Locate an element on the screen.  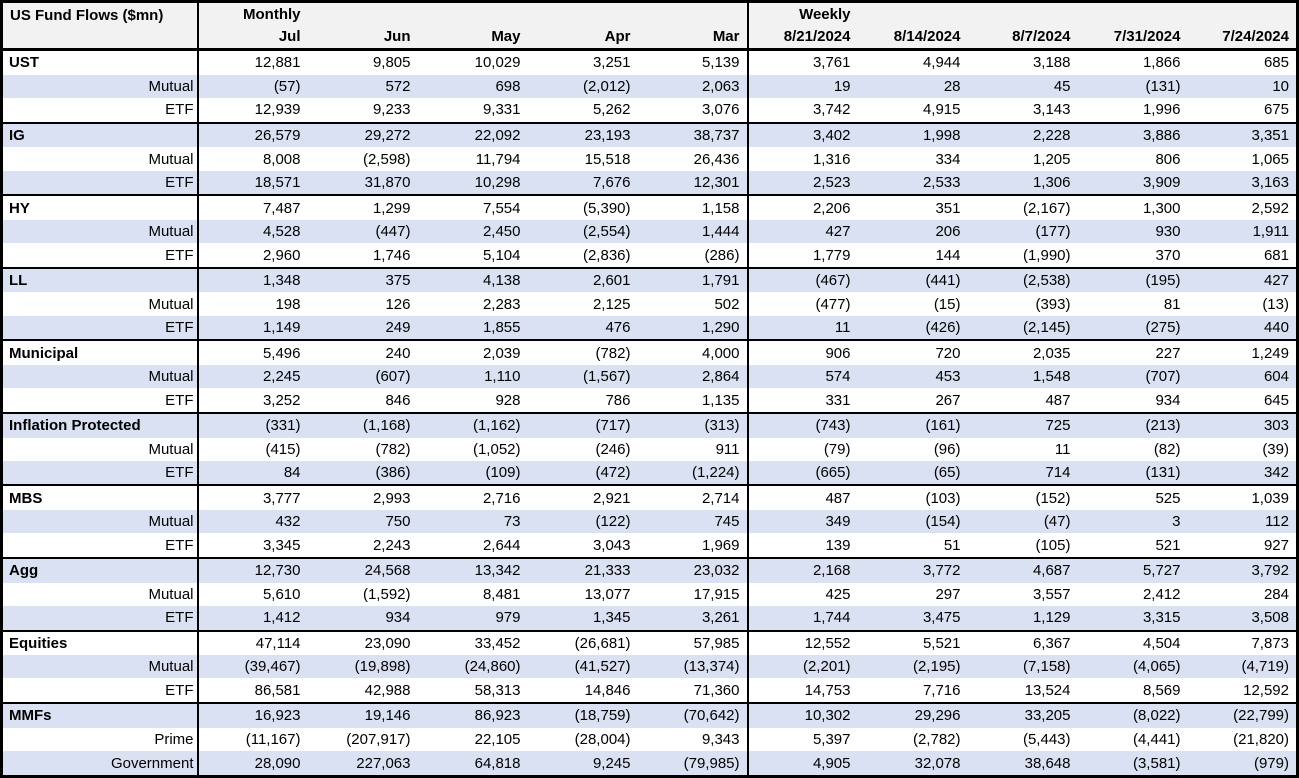
weekly-value-cell: (65) is located at coordinates (912, 473).